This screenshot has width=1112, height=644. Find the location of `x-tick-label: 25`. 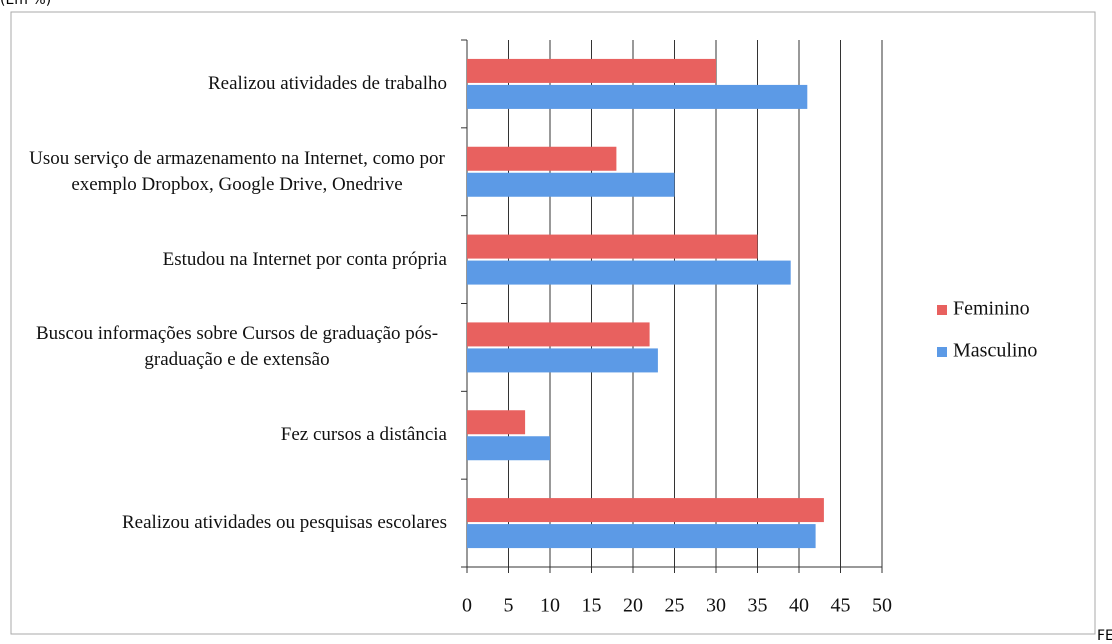

x-tick-label: 25 is located at coordinates (675, 606).